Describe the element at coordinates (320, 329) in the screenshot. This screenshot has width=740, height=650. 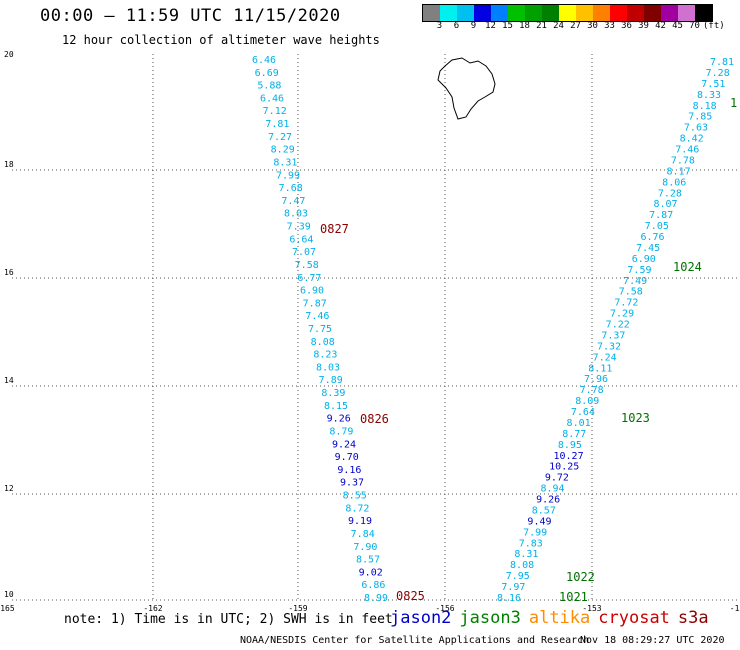
I see `wave-height-value: 7.75` at that location.